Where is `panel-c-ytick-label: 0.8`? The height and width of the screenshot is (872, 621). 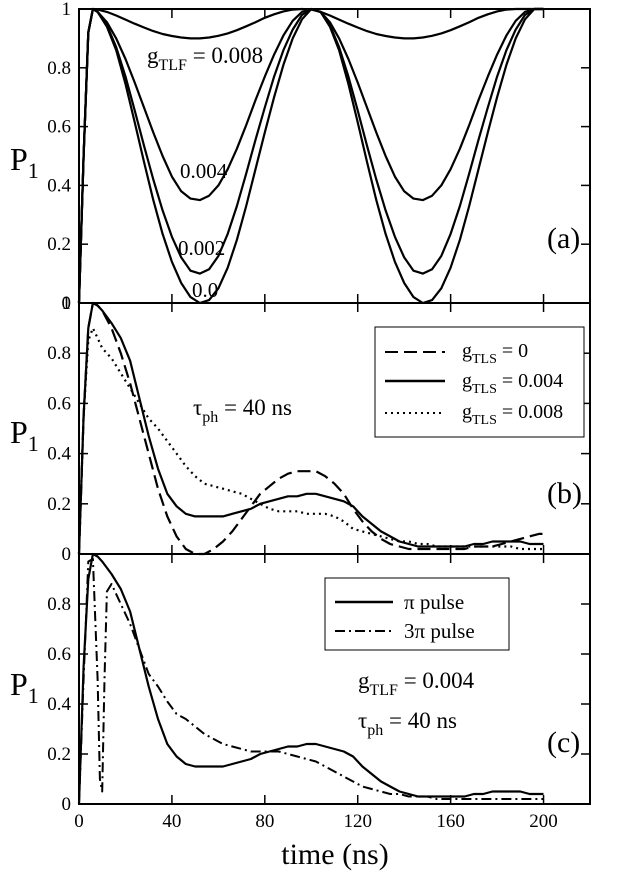 panel-c-ytick-label: 0.8 is located at coordinates (59, 604).